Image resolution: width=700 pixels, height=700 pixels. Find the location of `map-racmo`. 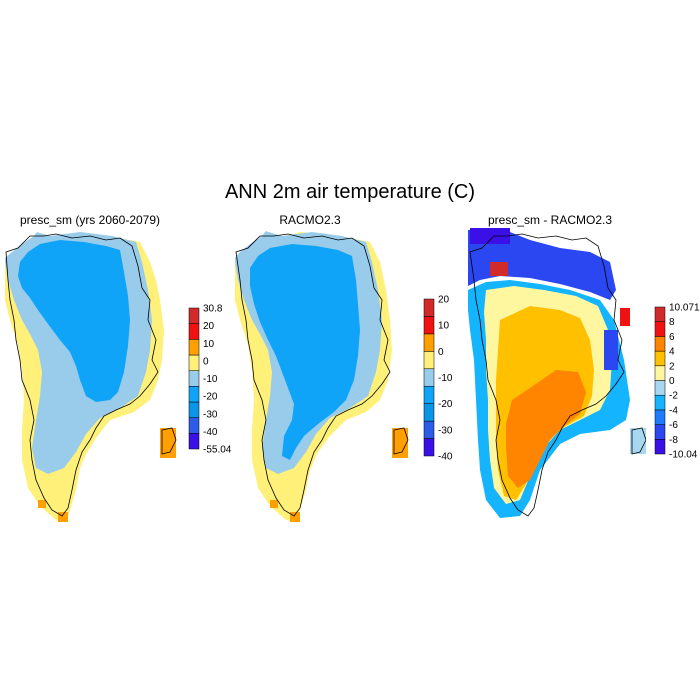

map-racmo is located at coordinates (322, 375).